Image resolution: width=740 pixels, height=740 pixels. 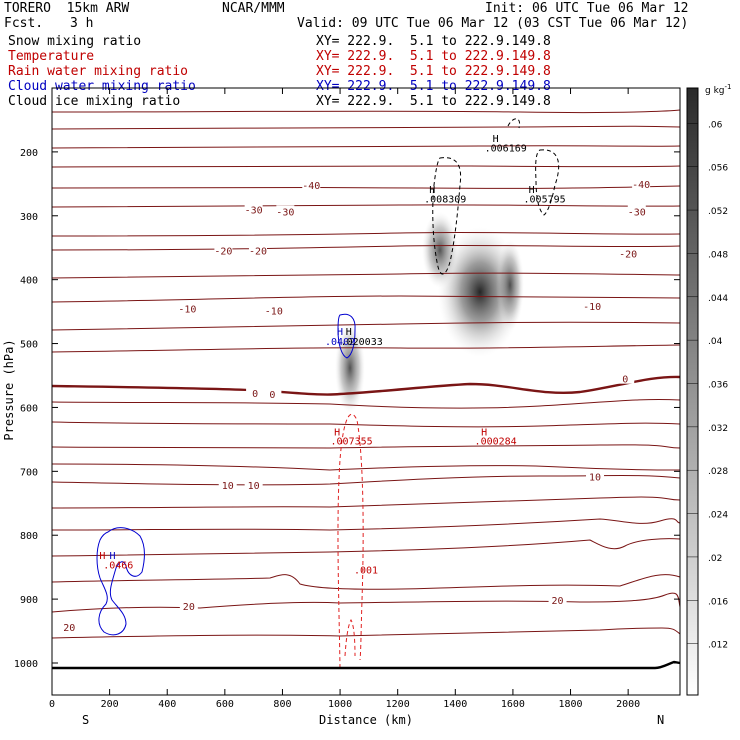 I want to click on snow-contours, so click(x=496, y=196).